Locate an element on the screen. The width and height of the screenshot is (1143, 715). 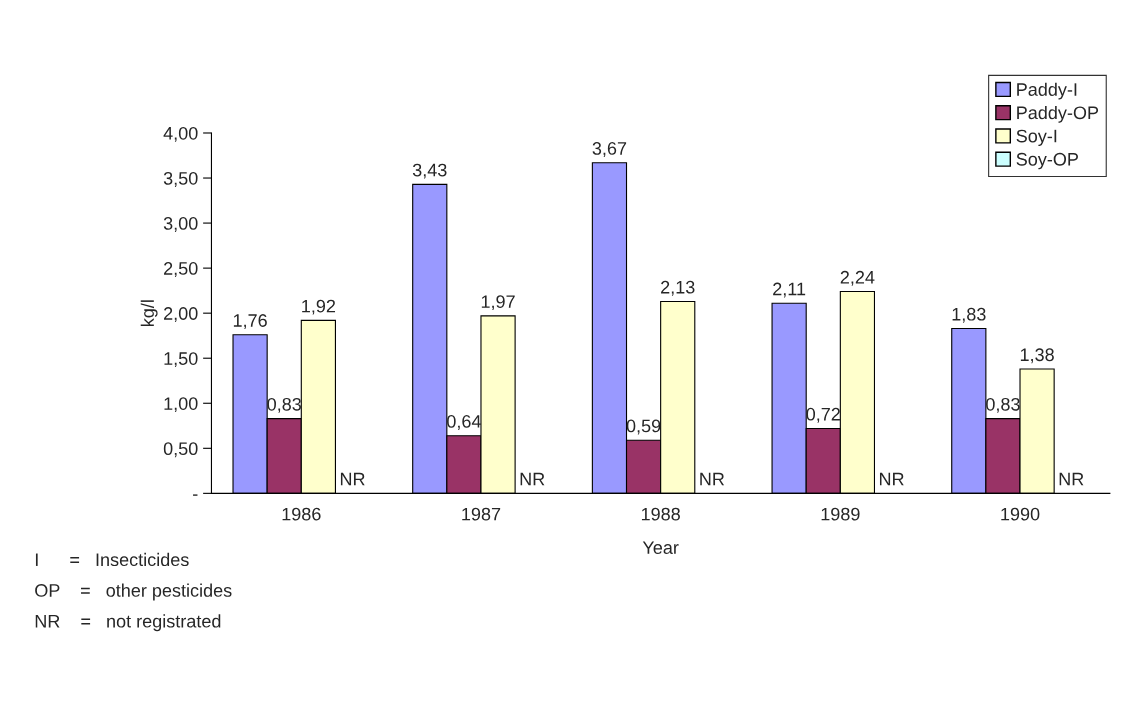
text: NR = not registrated is located at coordinates (128, 623).